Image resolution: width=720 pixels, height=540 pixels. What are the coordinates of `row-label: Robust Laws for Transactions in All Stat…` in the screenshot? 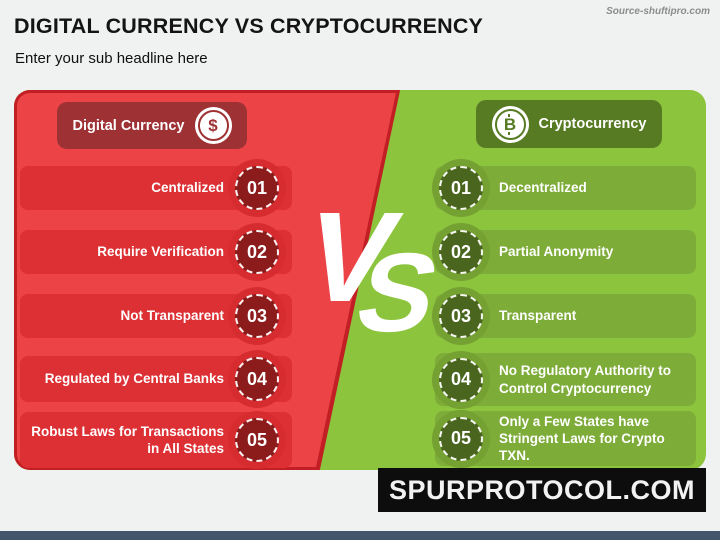 It's located at (127, 439).